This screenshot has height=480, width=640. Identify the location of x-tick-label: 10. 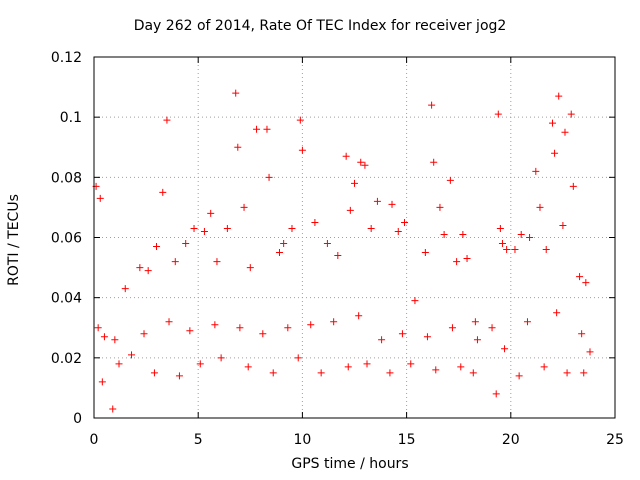
(302, 440).